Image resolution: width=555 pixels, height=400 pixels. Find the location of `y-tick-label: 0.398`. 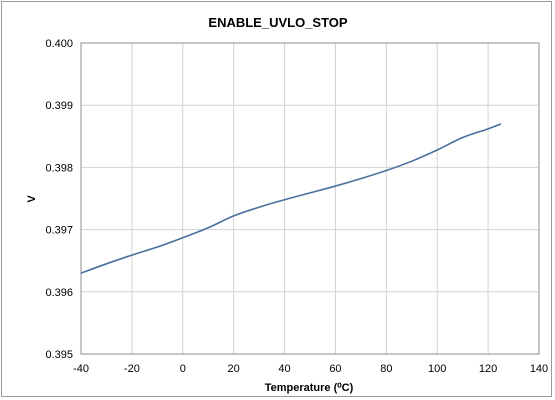

y-tick-label: 0.398 is located at coordinates (59, 168).